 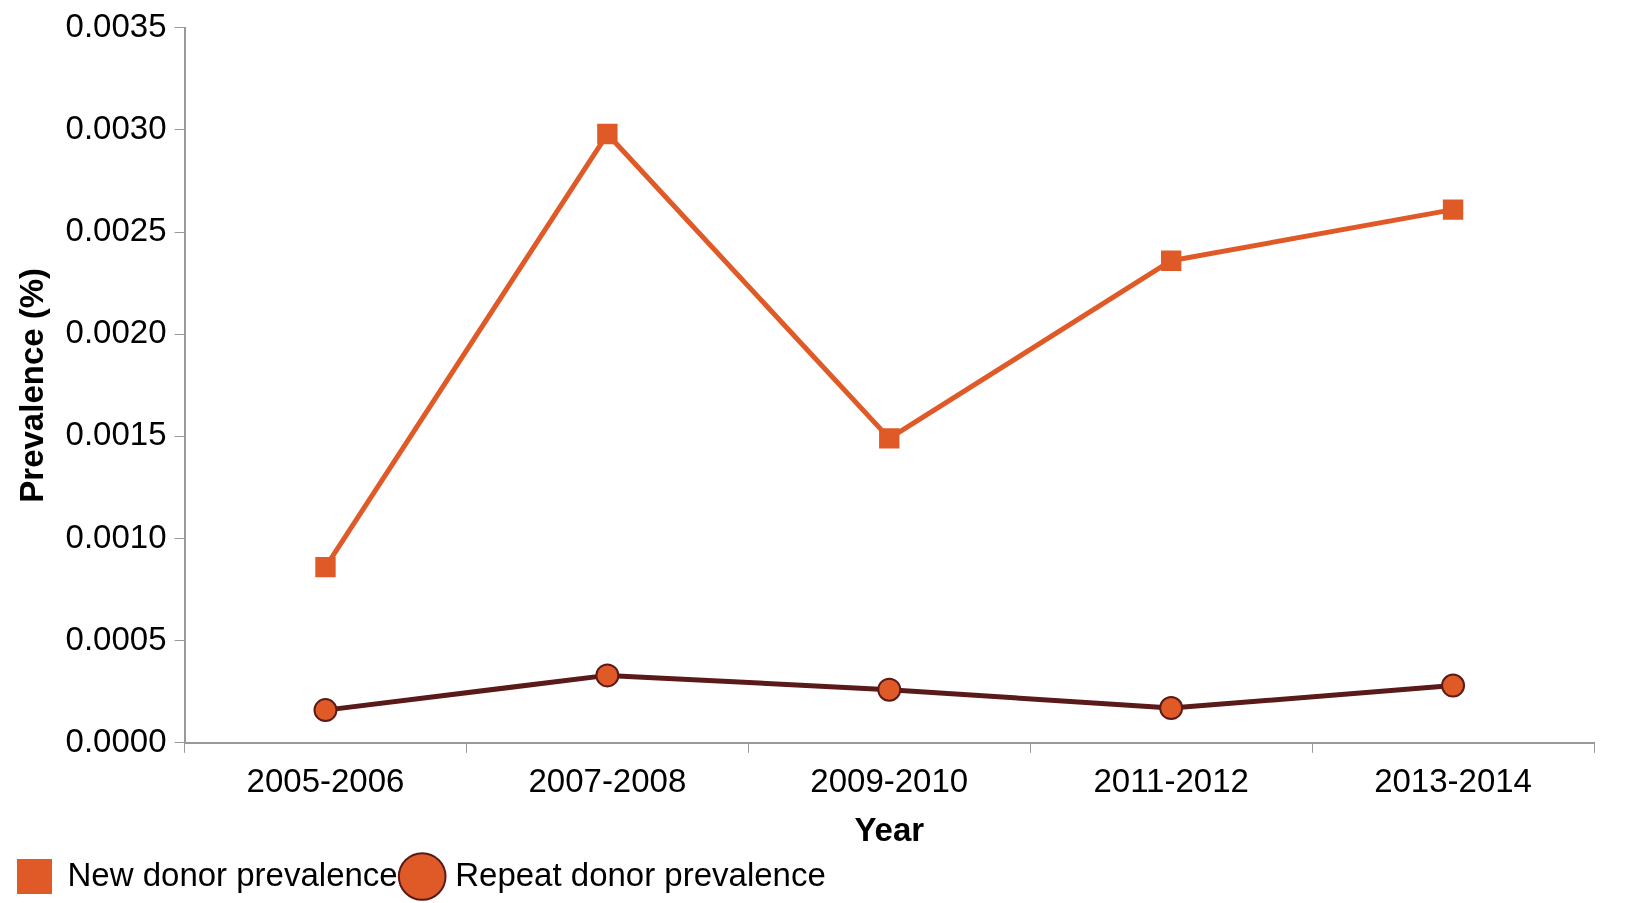 What do you see at coordinates (889, 830) in the screenshot?
I see `x-axis-title: Year` at bounding box center [889, 830].